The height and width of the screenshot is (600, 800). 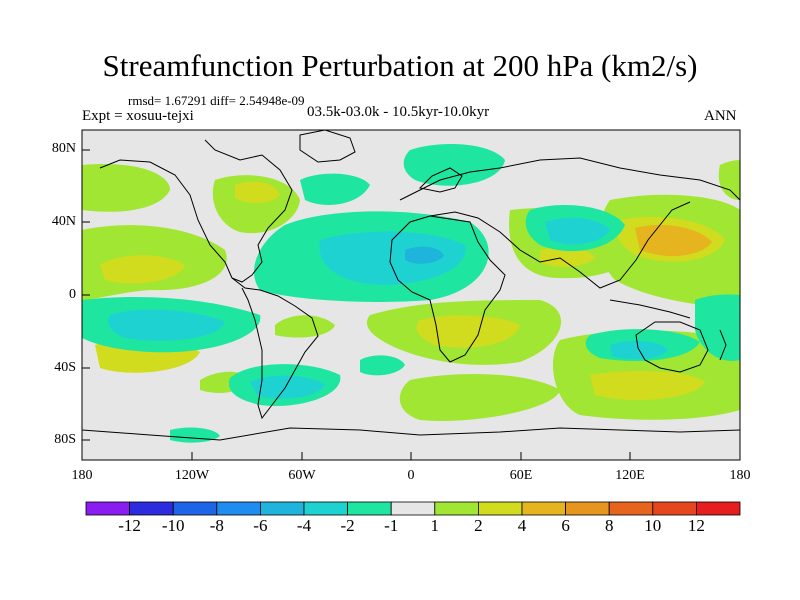 I want to click on colorbar-label: -12, so click(x=129, y=525).